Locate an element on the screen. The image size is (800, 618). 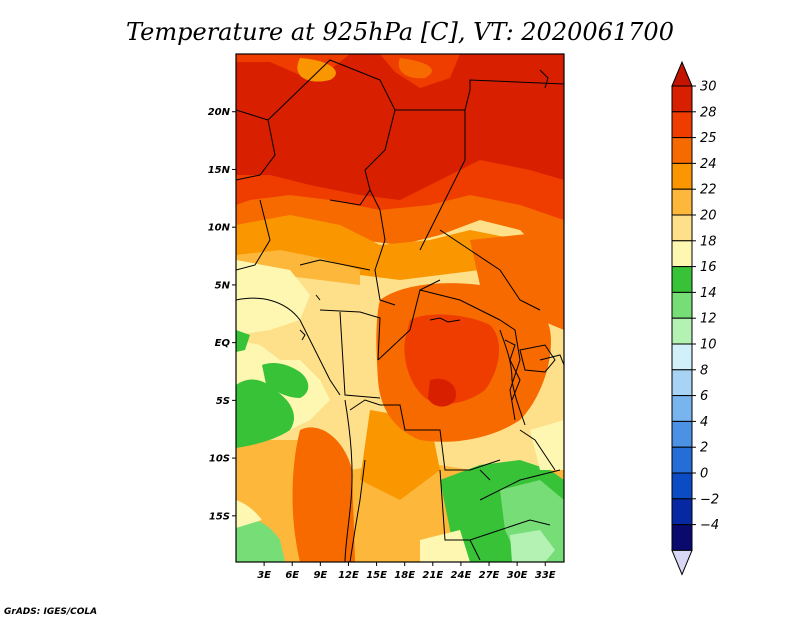
lat-tick-label: 15S is located at coordinates (219, 516).